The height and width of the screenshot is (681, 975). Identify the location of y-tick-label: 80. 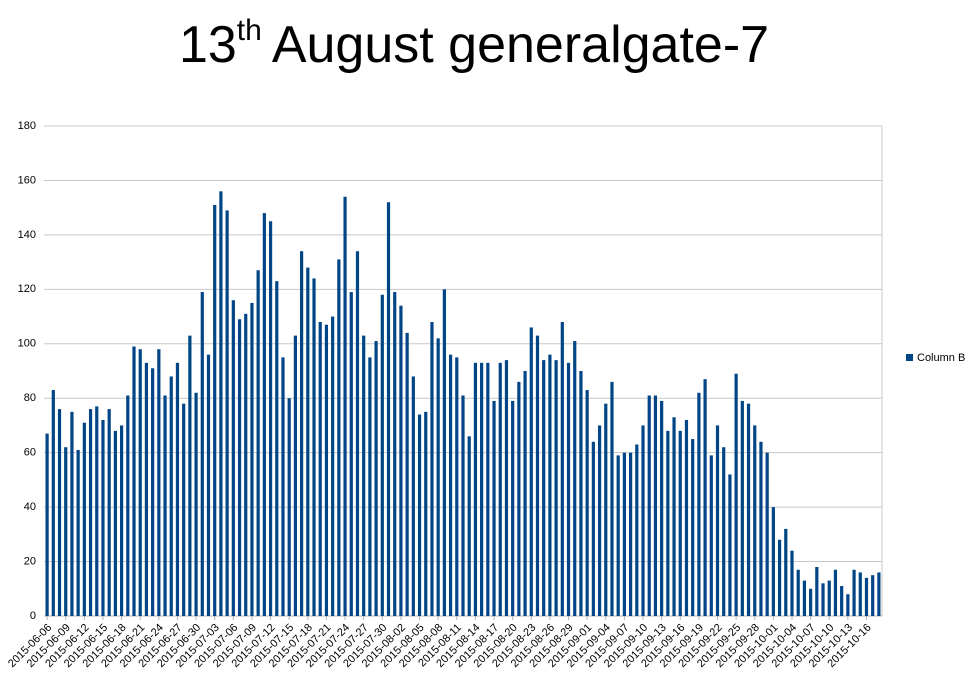
(30, 398).